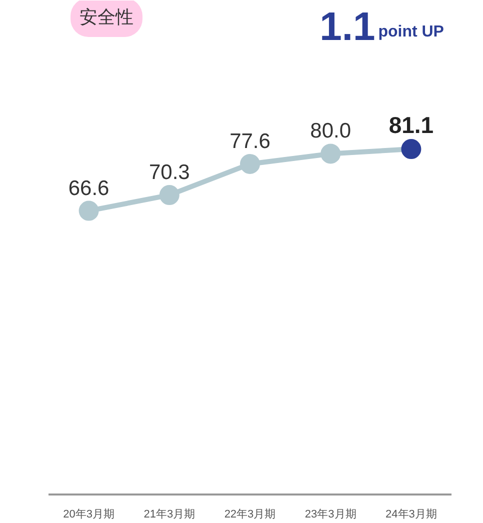  Describe the element at coordinates (331, 131) in the screenshot. I see `data-label: 80.0` at that location.